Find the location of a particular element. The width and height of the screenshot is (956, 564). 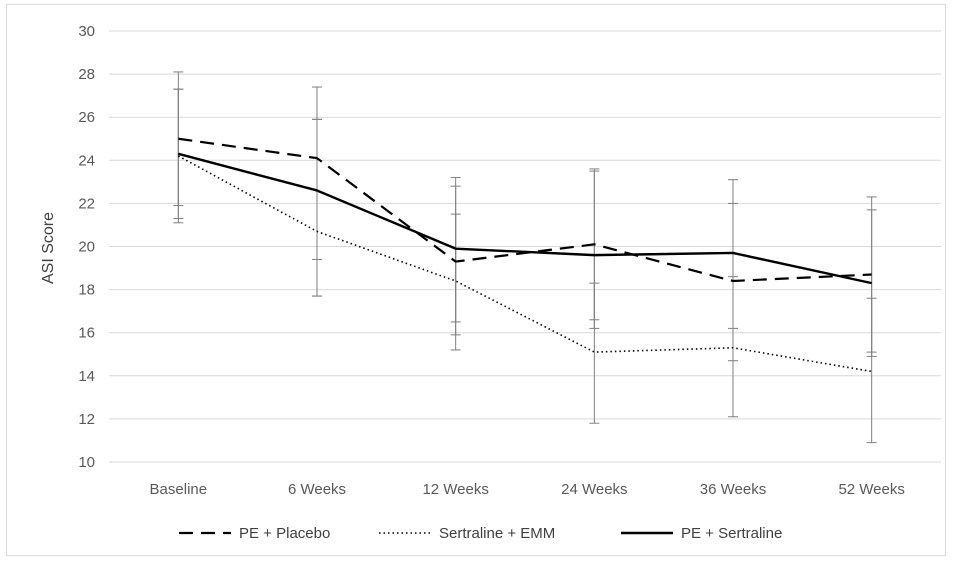

x-tick-label: 6 Weeks is located at coordinates (317, 489).